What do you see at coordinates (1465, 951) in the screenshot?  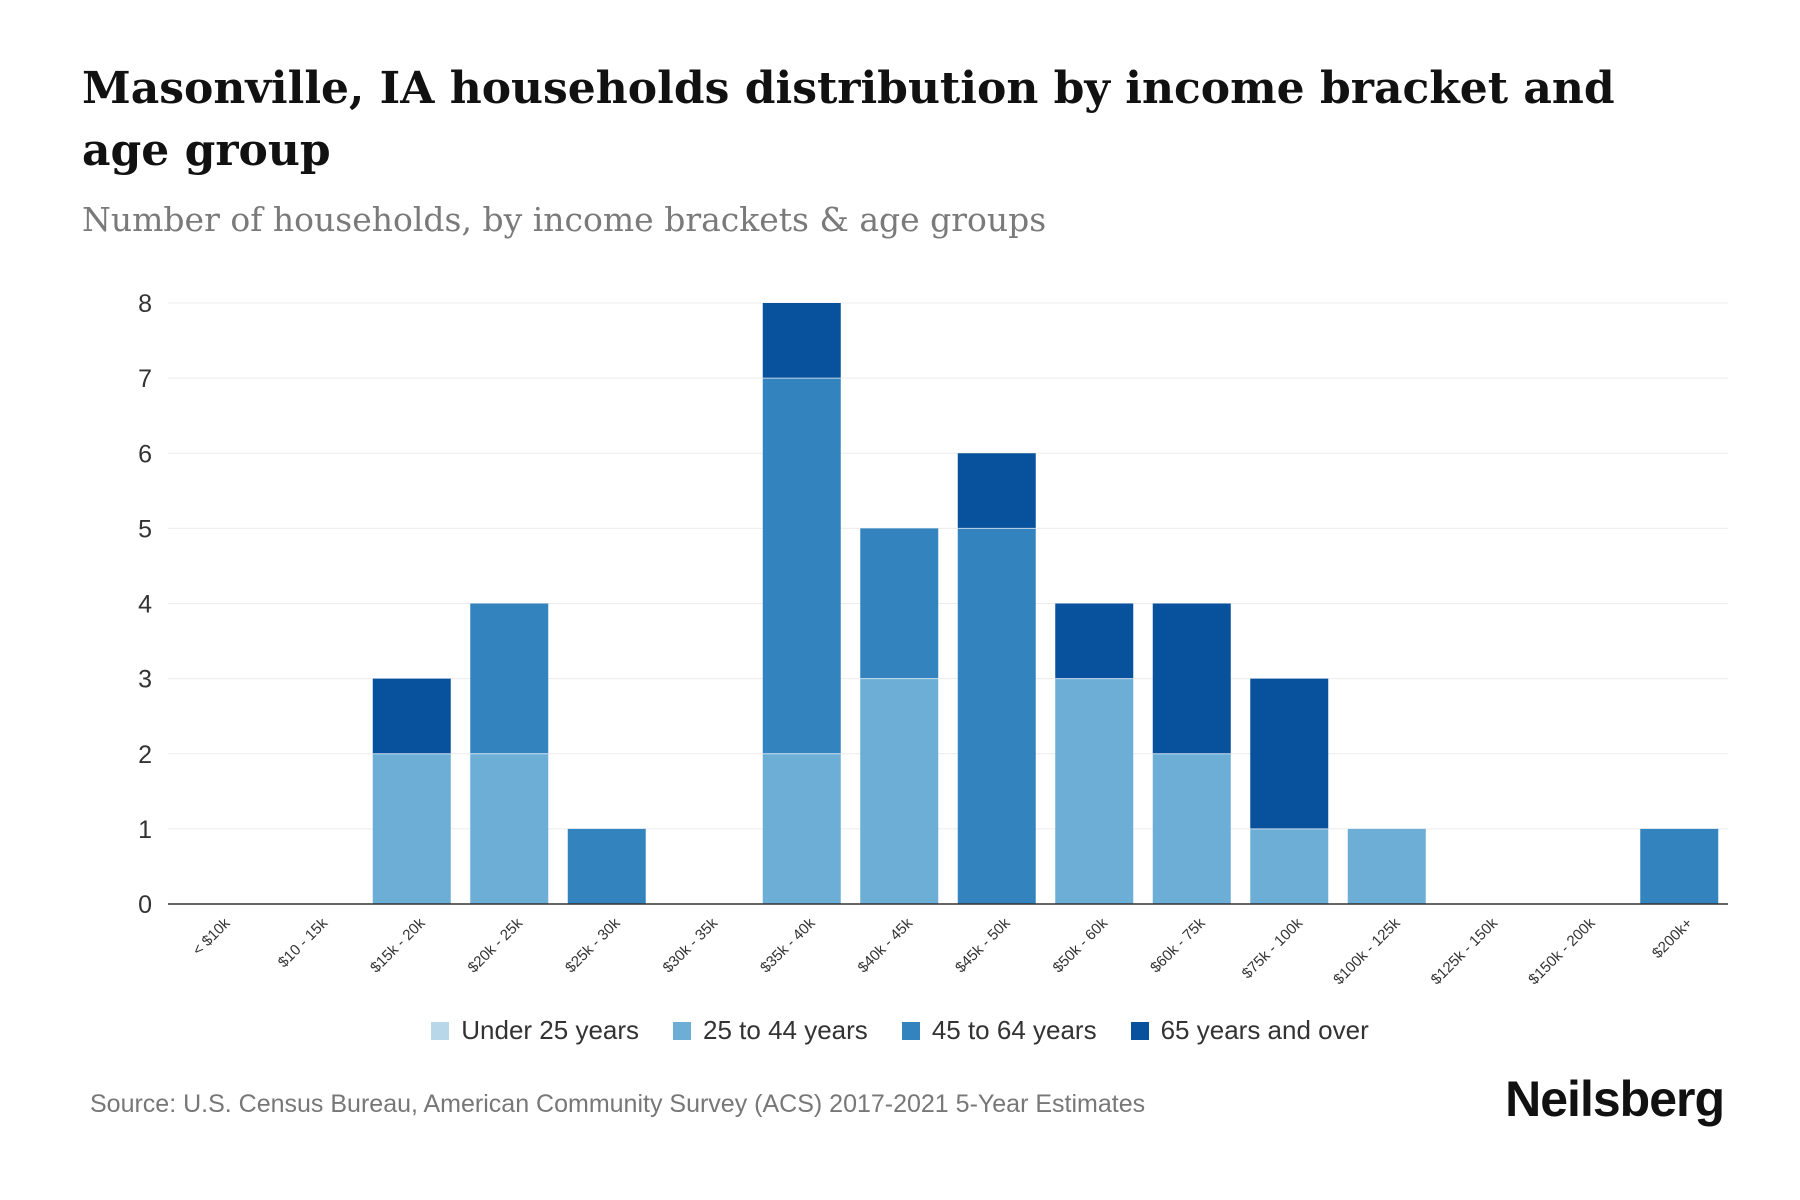 I see `x-tick-label: $125k - 150k` at bounding box center [1465, 951].